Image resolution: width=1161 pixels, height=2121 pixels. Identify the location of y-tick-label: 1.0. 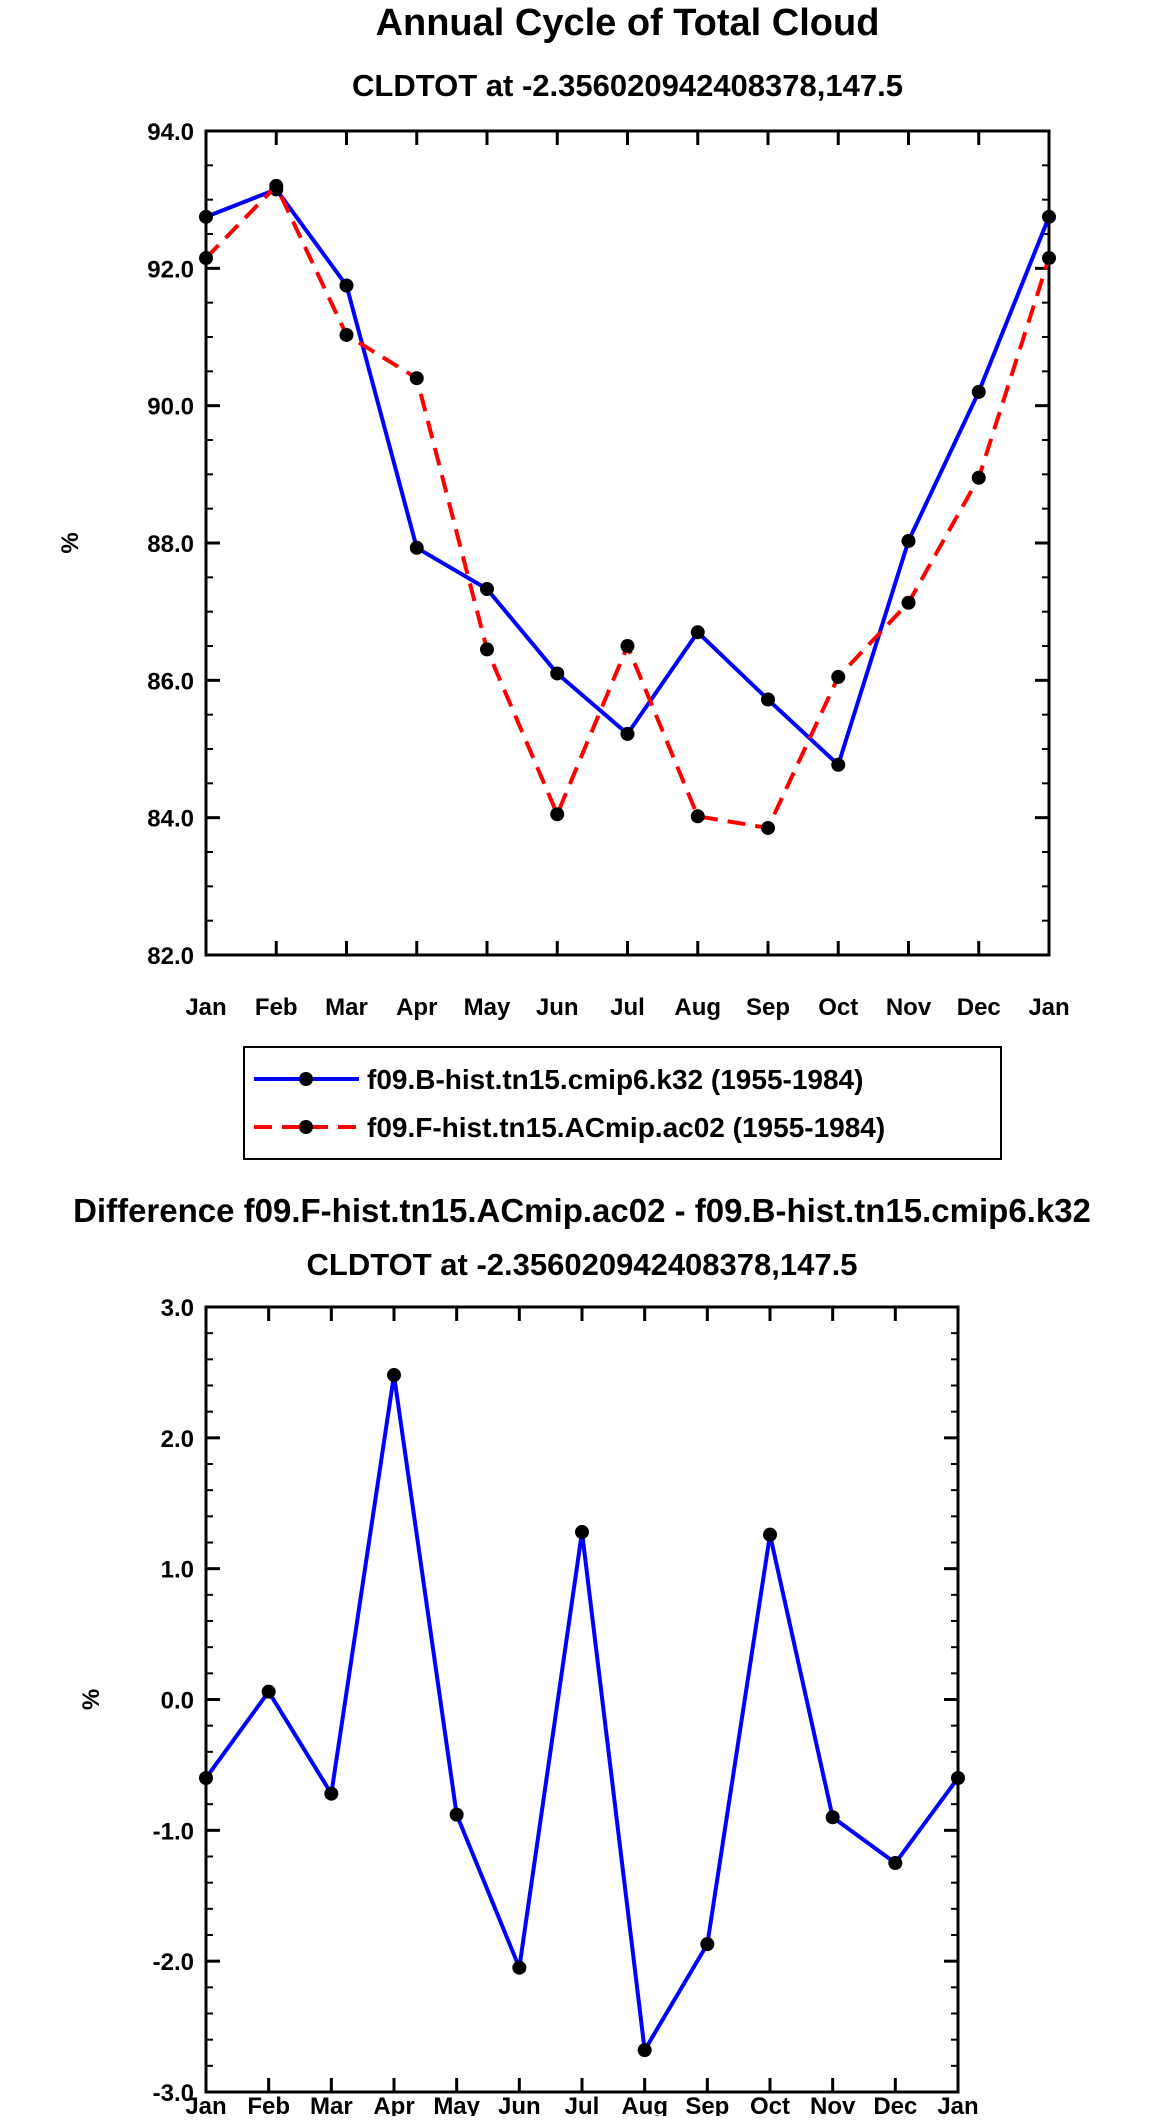
(177, 1570).